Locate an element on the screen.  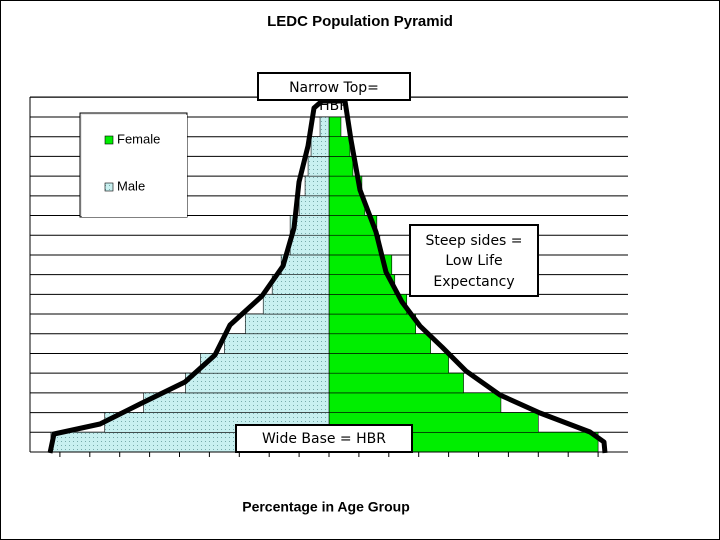
annotation: Expectancy is located at coordinates (473, 282).